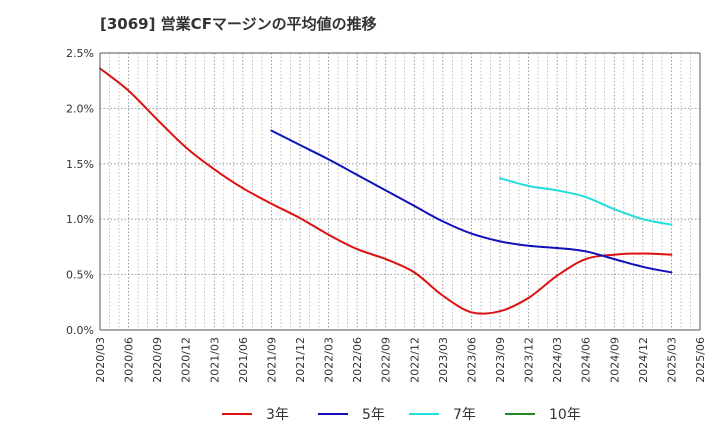 The height and width of the screenshot is (440, 720). I want to click on x-tick-label: 2024/12, so click(643, 360).